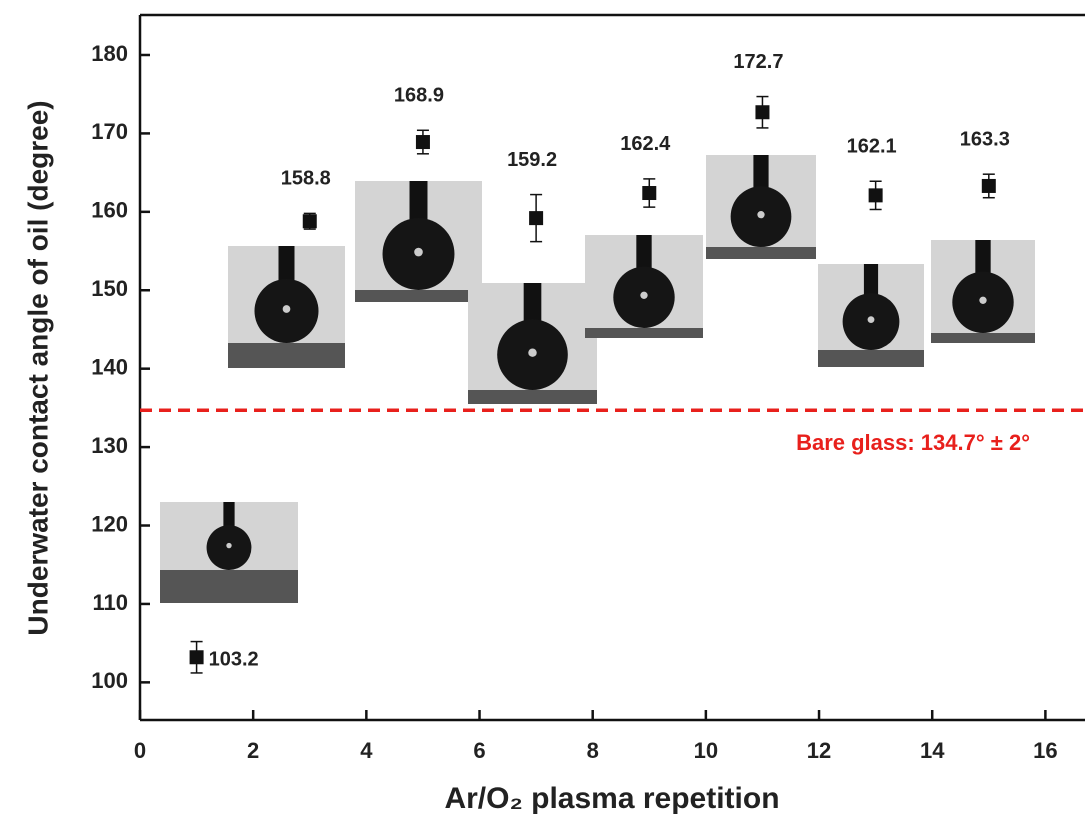  I want to click on y-tick-label: 110, so click(111, 602).